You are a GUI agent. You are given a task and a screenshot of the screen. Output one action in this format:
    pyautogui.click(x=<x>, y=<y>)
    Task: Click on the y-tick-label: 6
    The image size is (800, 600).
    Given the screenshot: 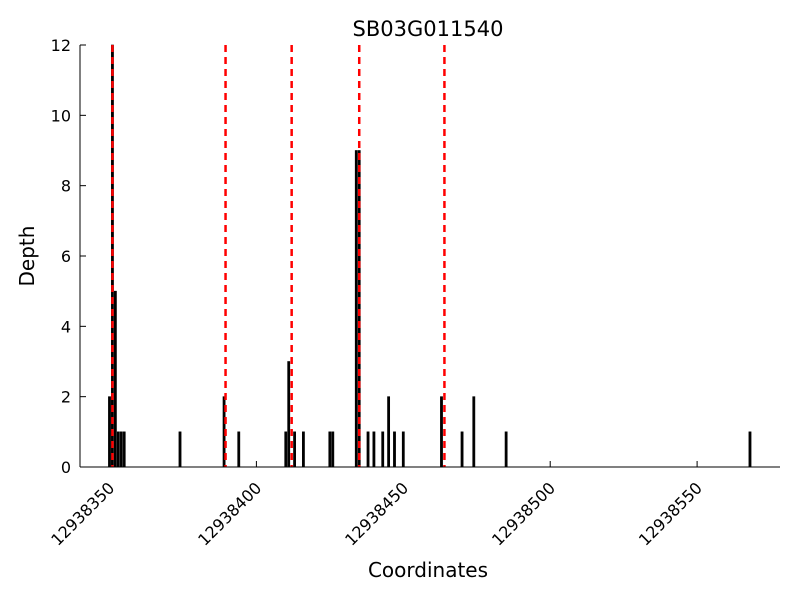 What is the action you would take?
    pyautogui.click(x=66, y=256)
    